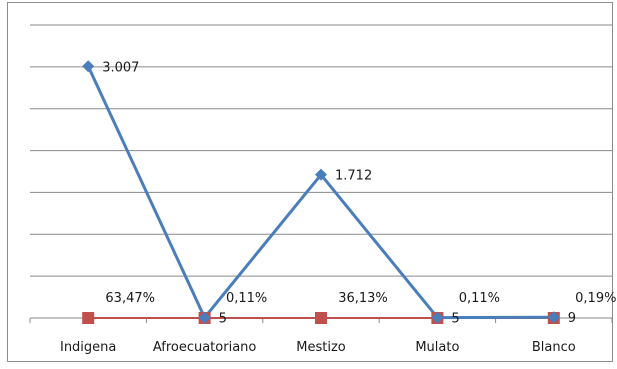  I want to click on x-tick-label: Blanco, so click(554, 347).